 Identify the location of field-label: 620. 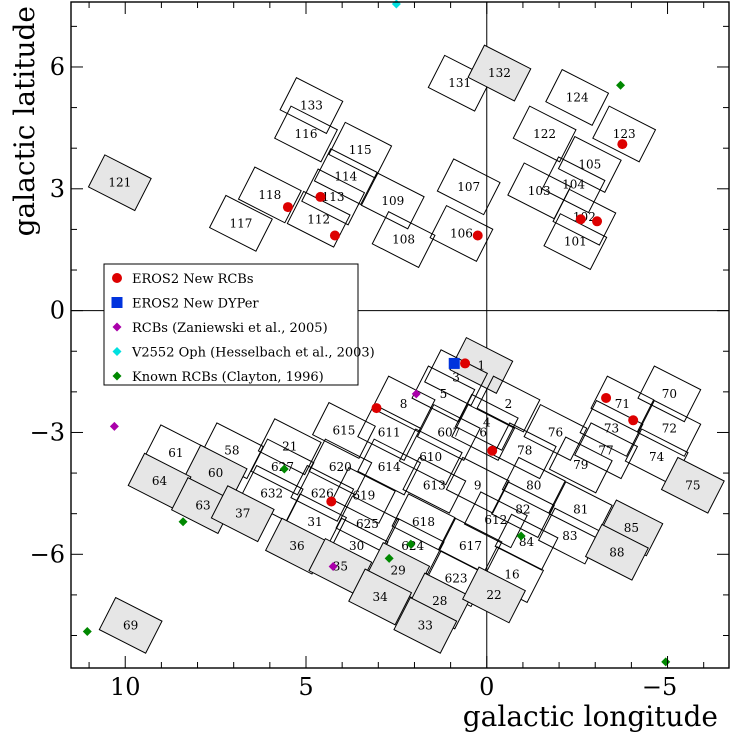
(340, 467).